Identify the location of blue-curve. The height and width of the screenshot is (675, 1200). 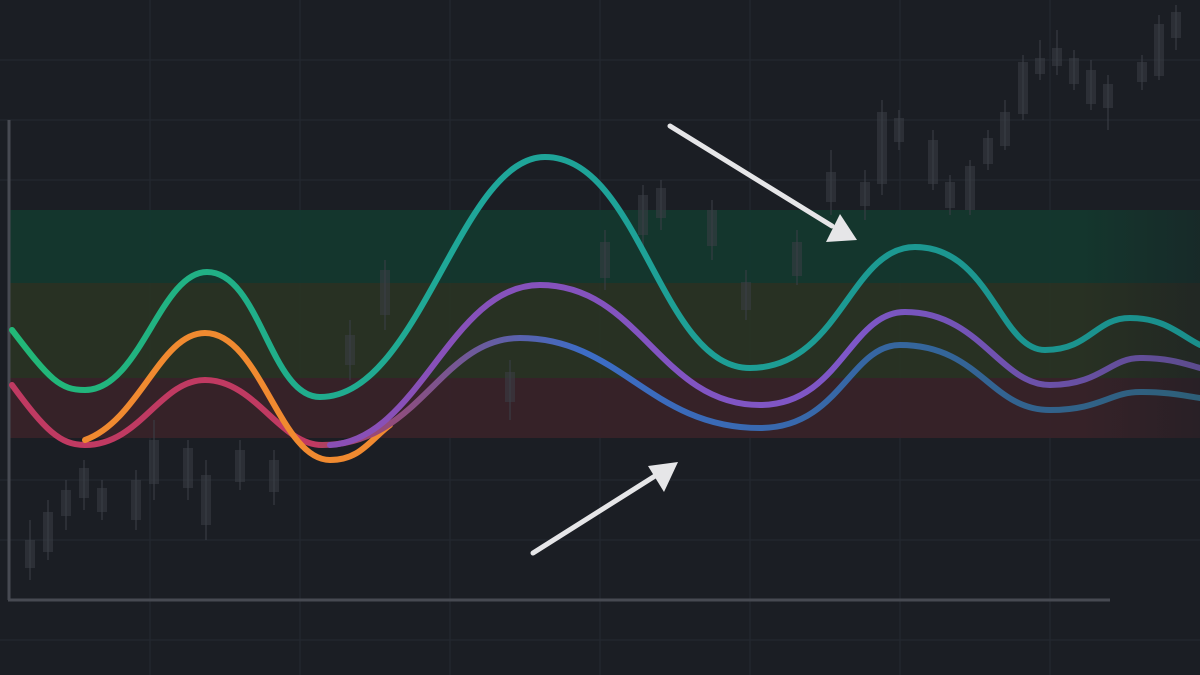
(759, 391).